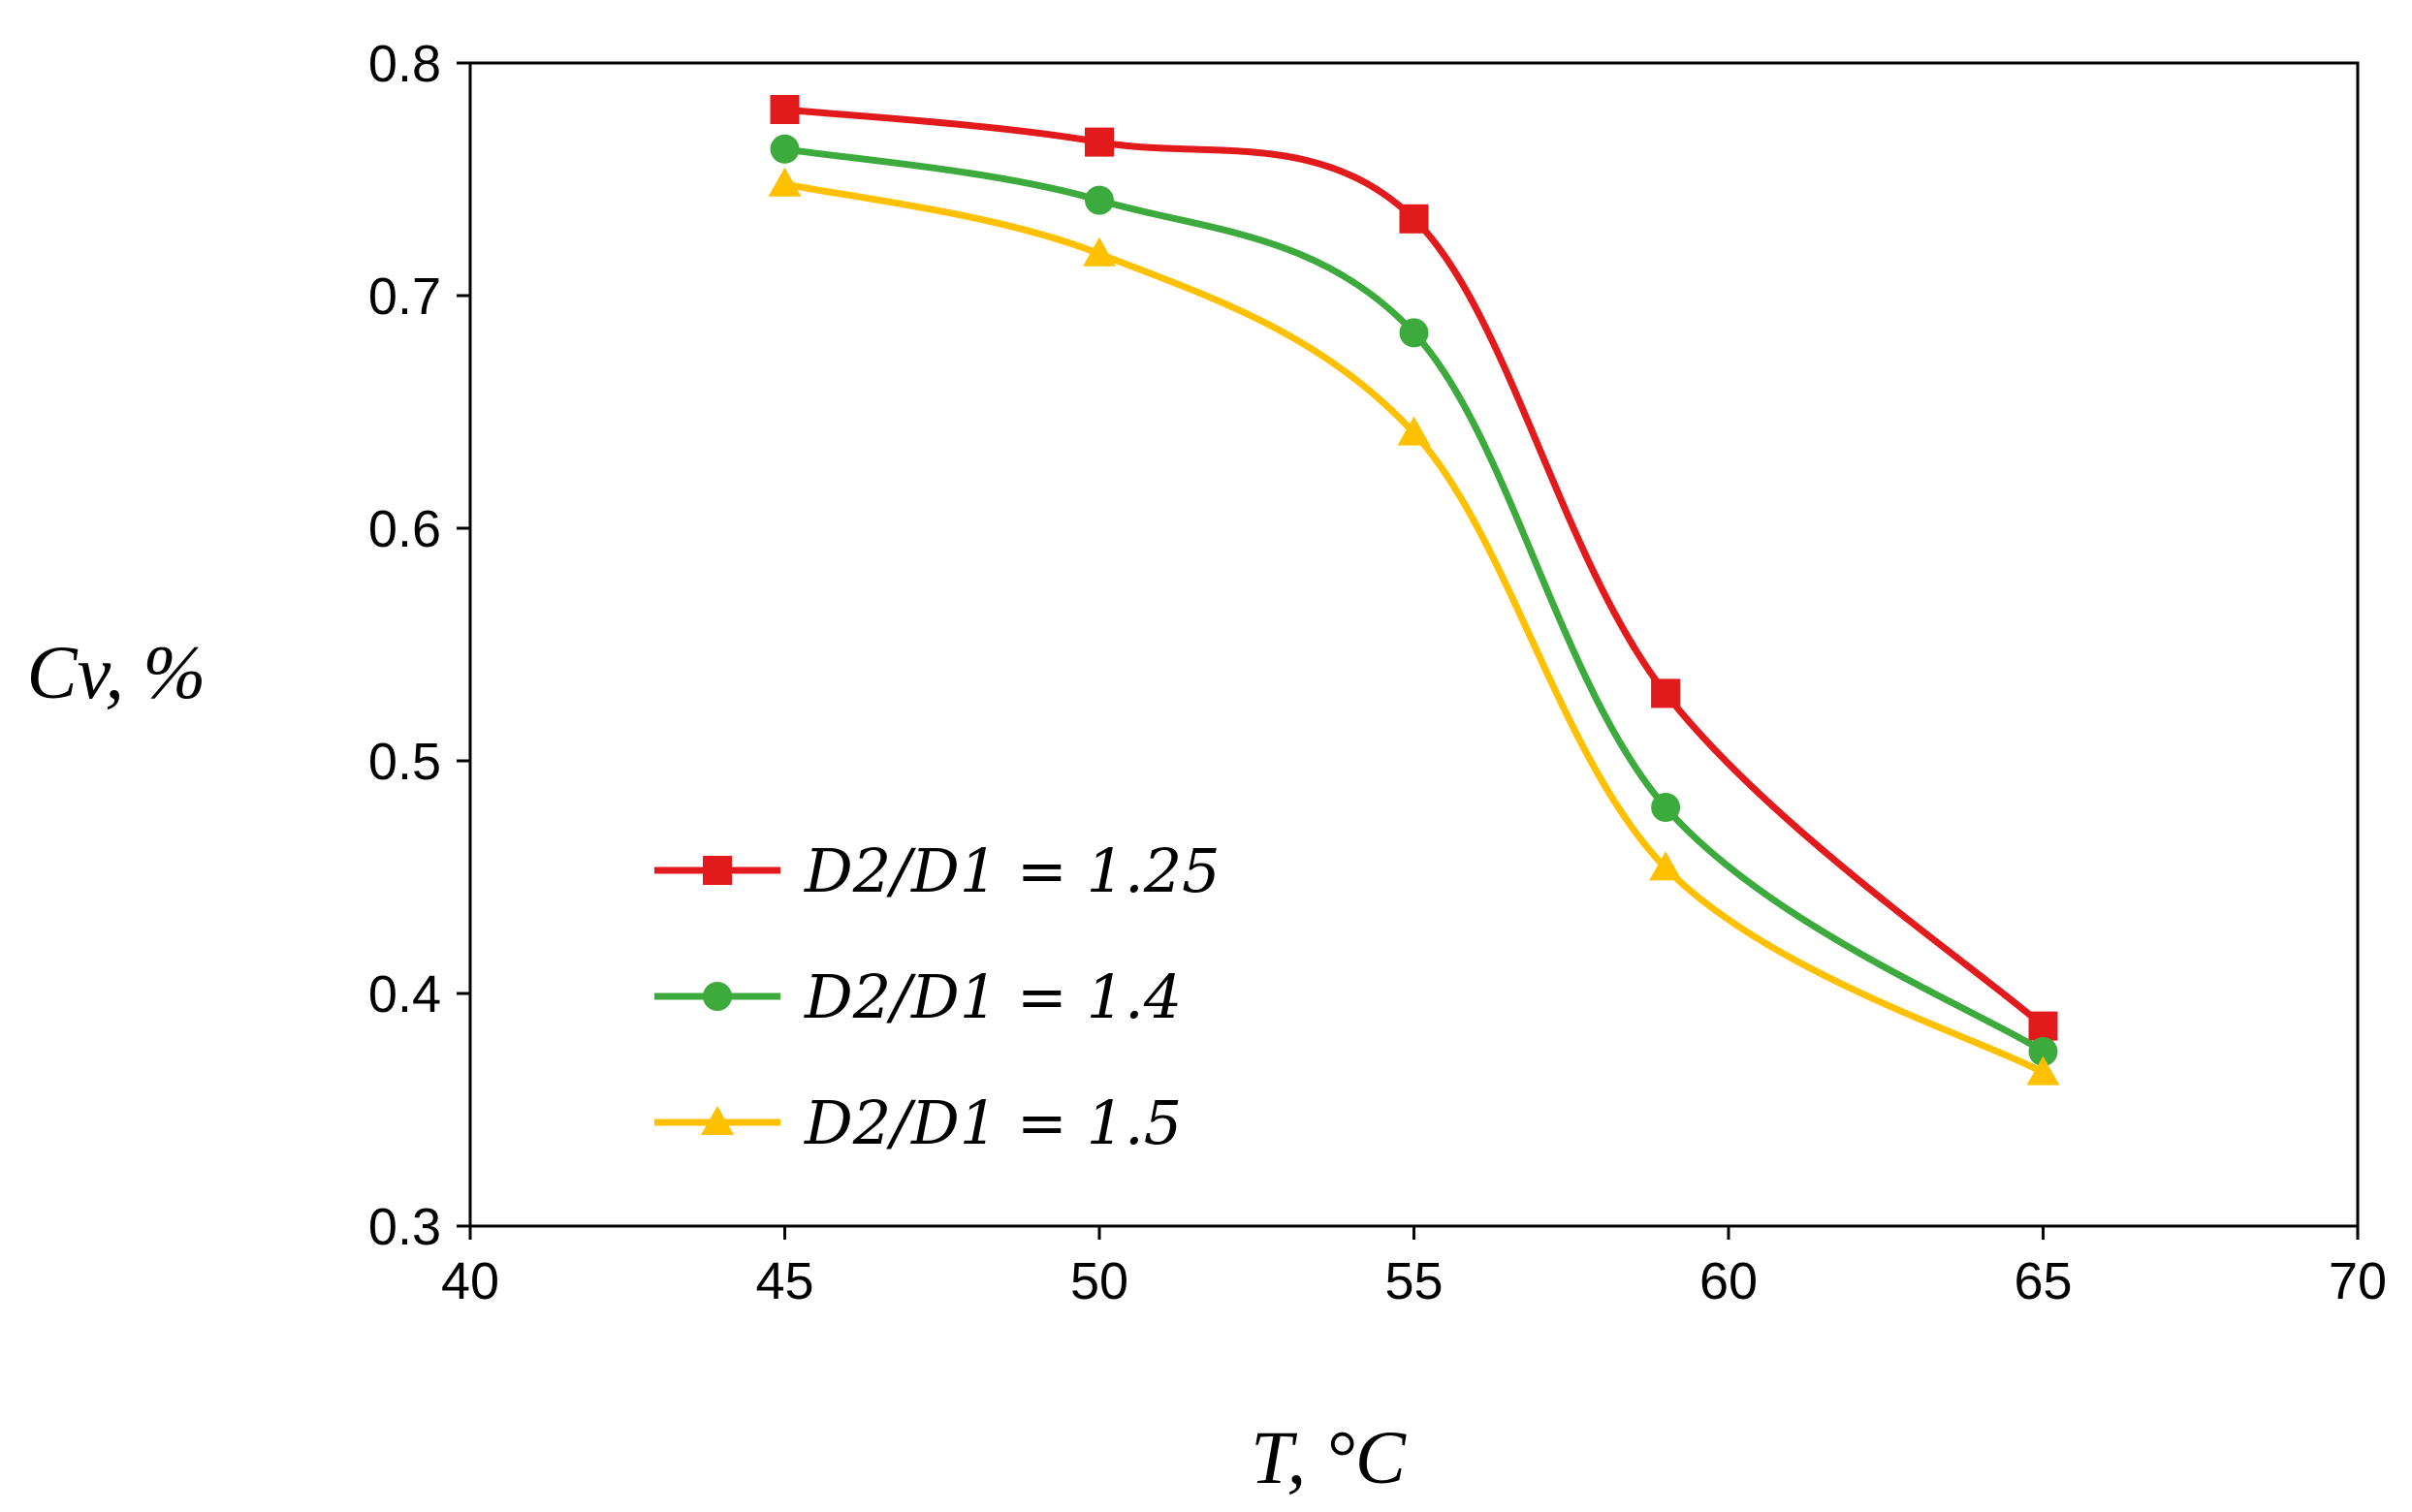 The image size is (2412, 1512). I want to click on y-tick-label: 0.5, so click(404, 762).